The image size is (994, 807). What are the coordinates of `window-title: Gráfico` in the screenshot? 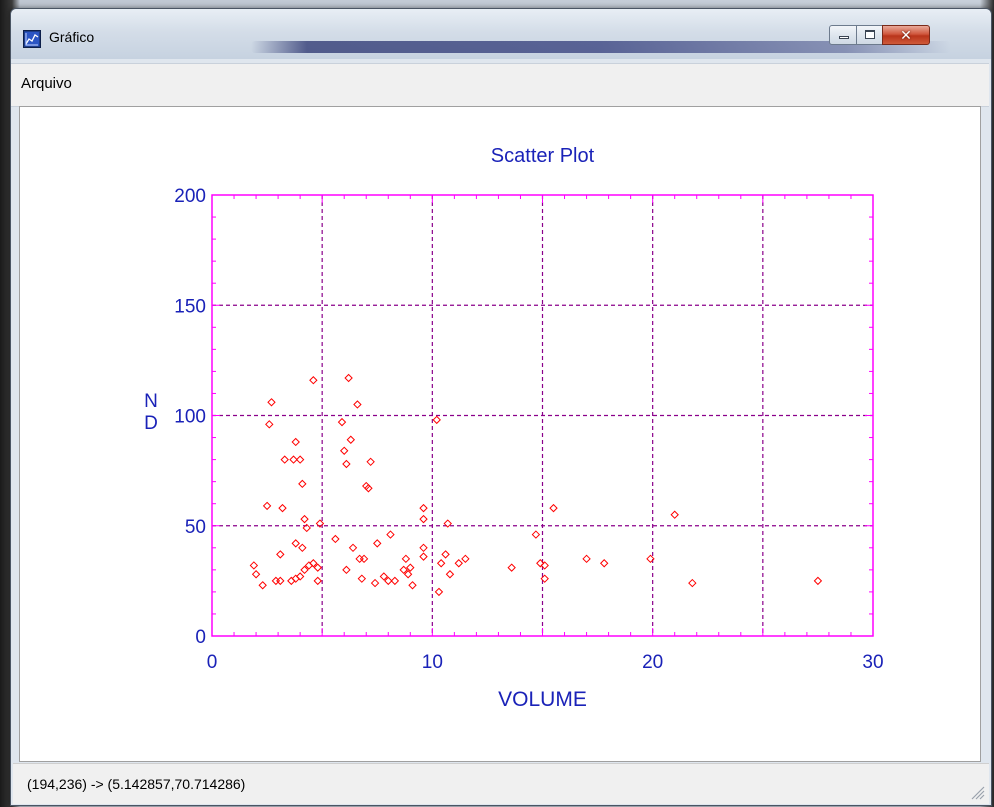 It's located at (72, 37).